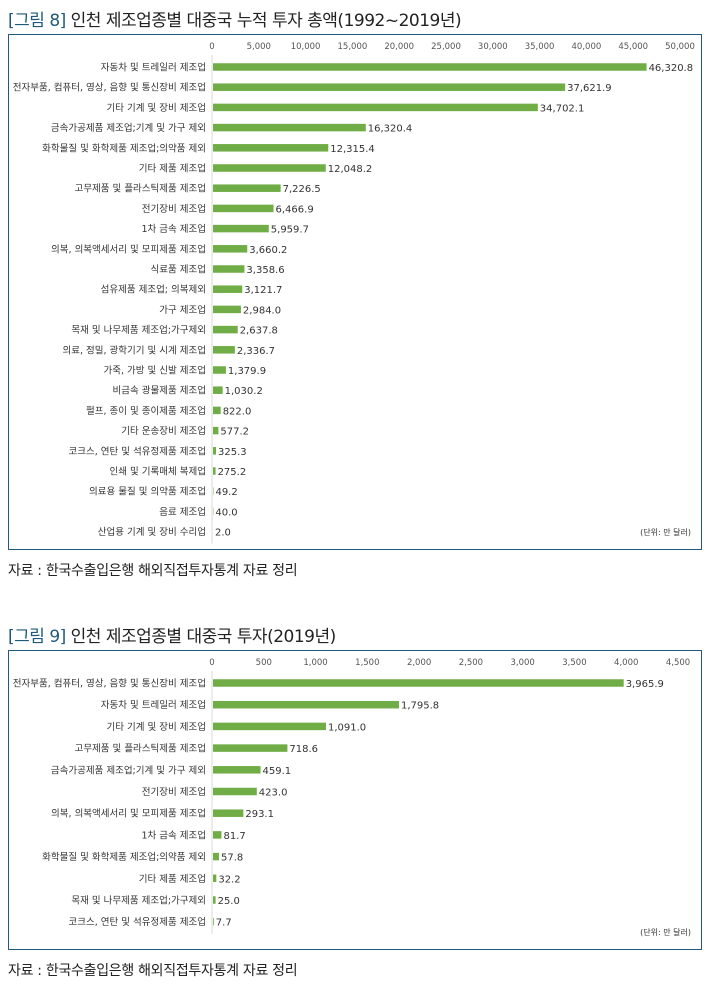  Describe the element at coordinates (232, 472) in the screenshot. I see `data-label: 275.2` at that location.